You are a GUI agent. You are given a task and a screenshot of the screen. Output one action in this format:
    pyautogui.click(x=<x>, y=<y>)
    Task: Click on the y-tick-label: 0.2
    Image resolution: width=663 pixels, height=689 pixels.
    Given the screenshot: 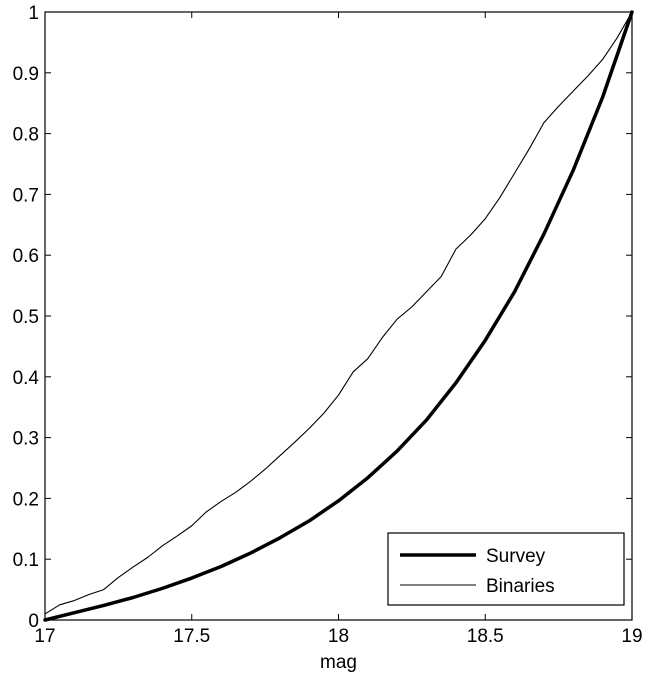 What is the action you would take?
    pyautogui.click(x=26, y=499)
    